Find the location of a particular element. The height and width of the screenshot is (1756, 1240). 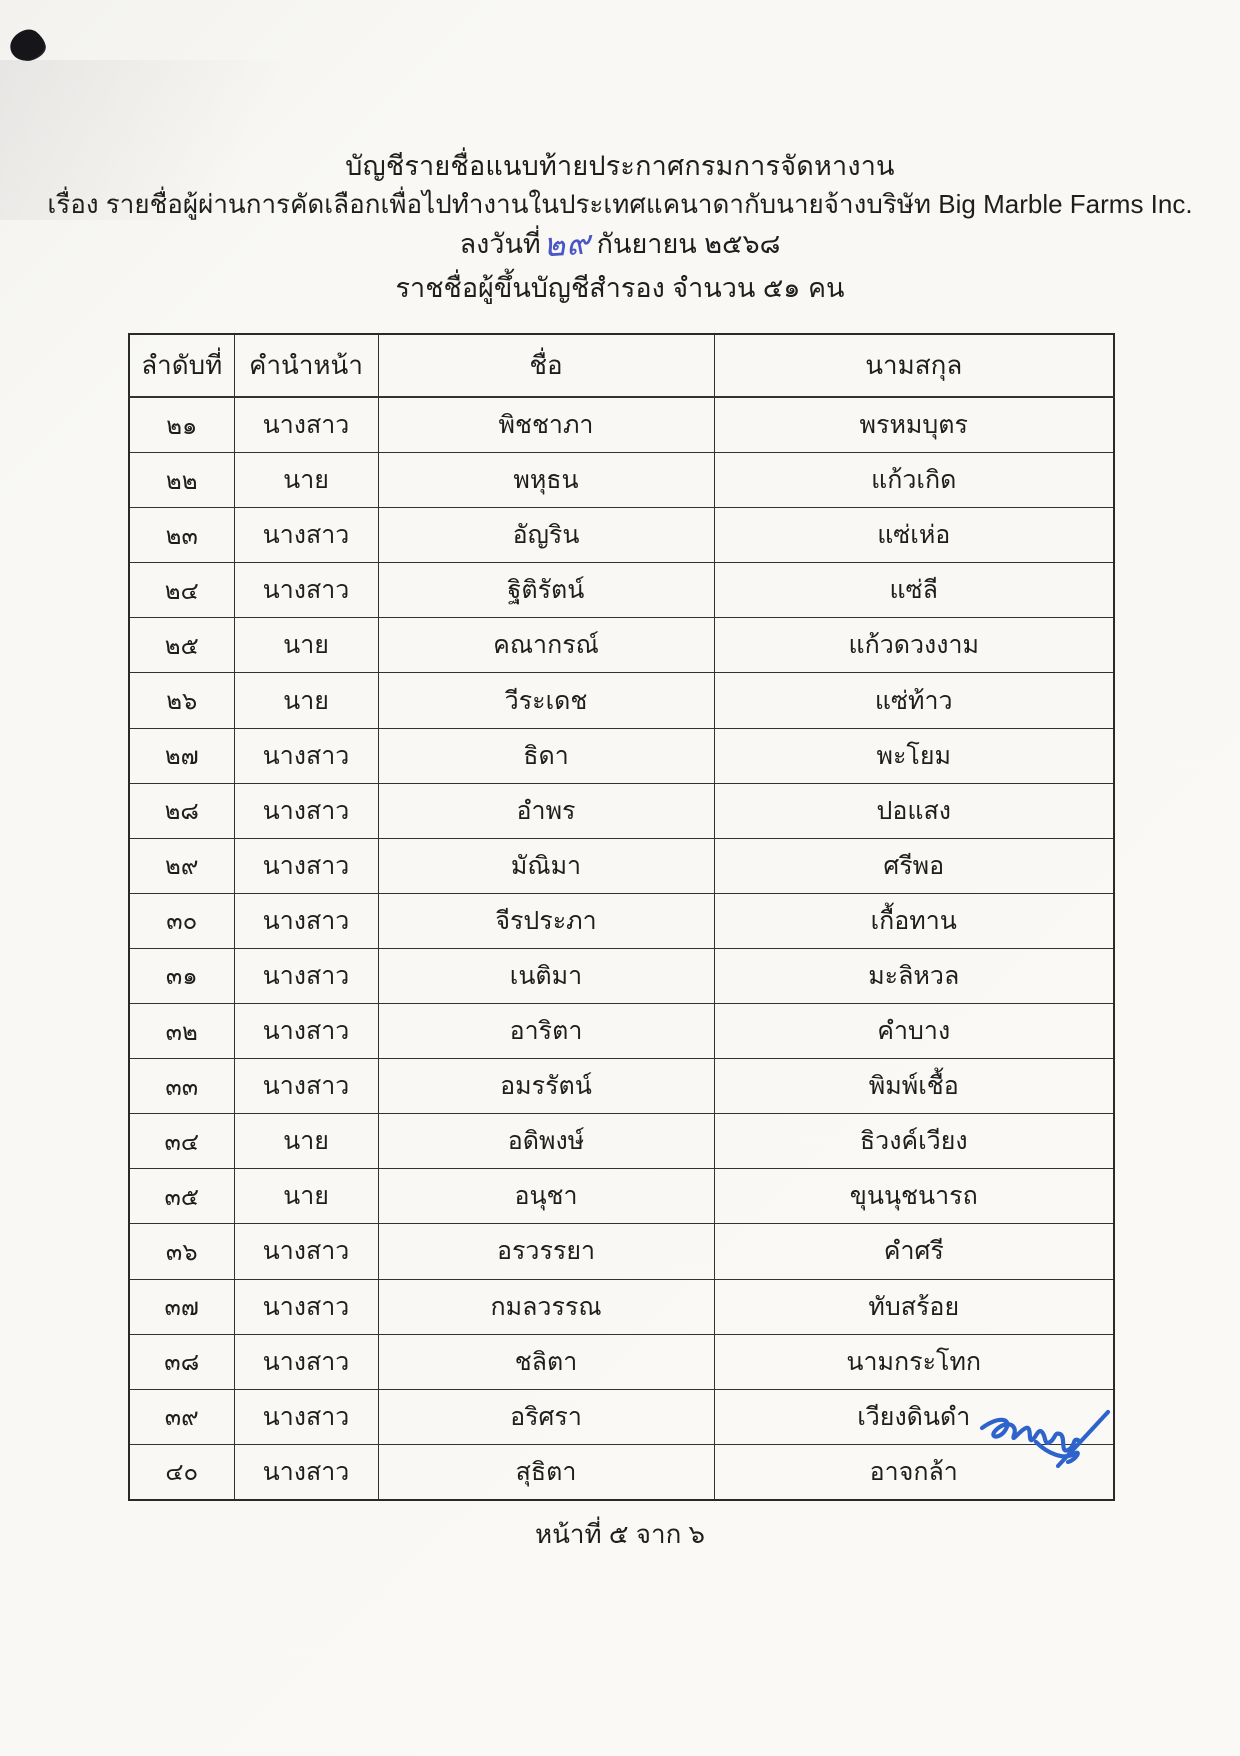

table-cell: แซ่ลี is located at coordinates (914, 590).